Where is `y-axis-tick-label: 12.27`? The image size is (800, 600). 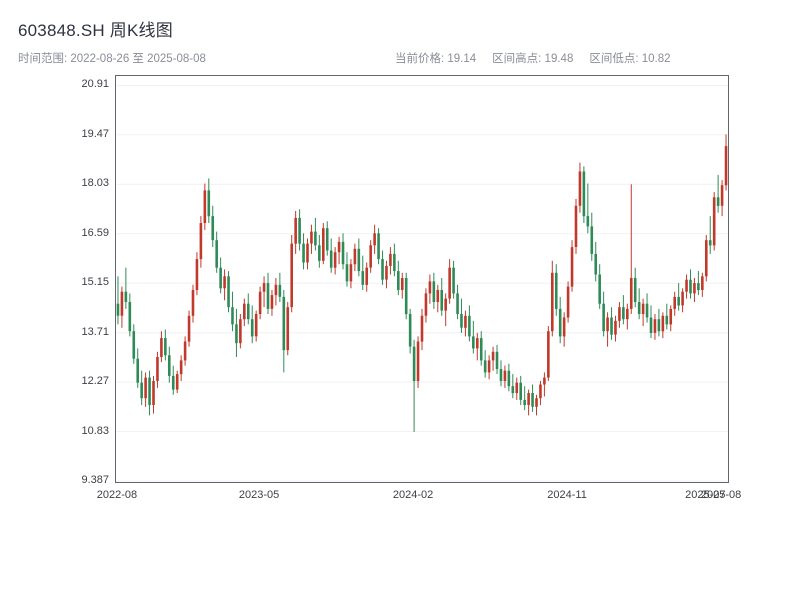
y-axis-tick-label: 12.27 is located at coordinates (95, 381).